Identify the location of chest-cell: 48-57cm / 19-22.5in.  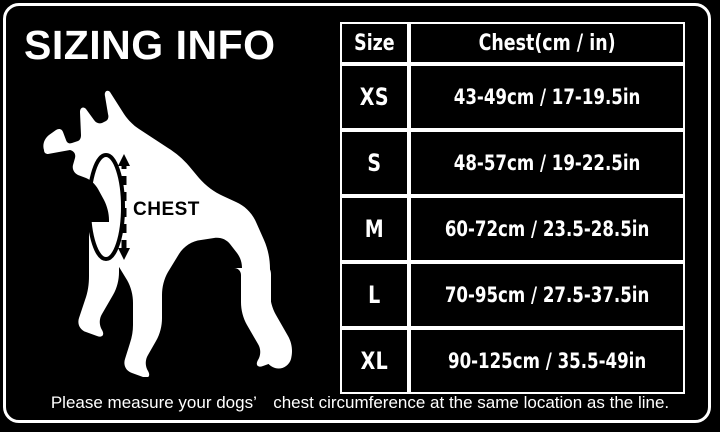
(546, 163).